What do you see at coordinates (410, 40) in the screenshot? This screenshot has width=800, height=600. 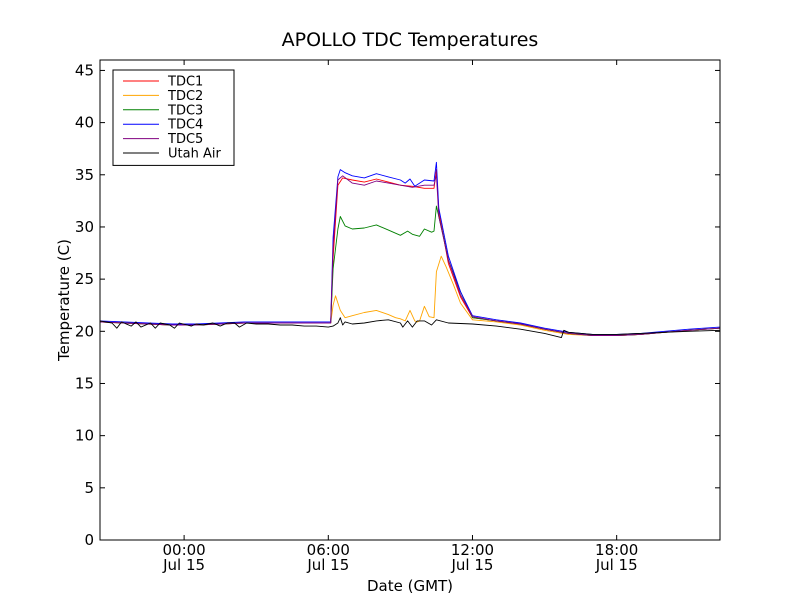 I see `chart-title: APOLLO TDC Temperatures` at bounding box center [410, 40].